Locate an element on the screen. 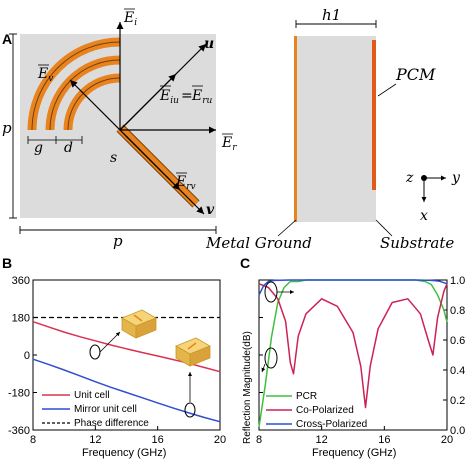  db-axis-ellipse is located at coordinates (271, 358).